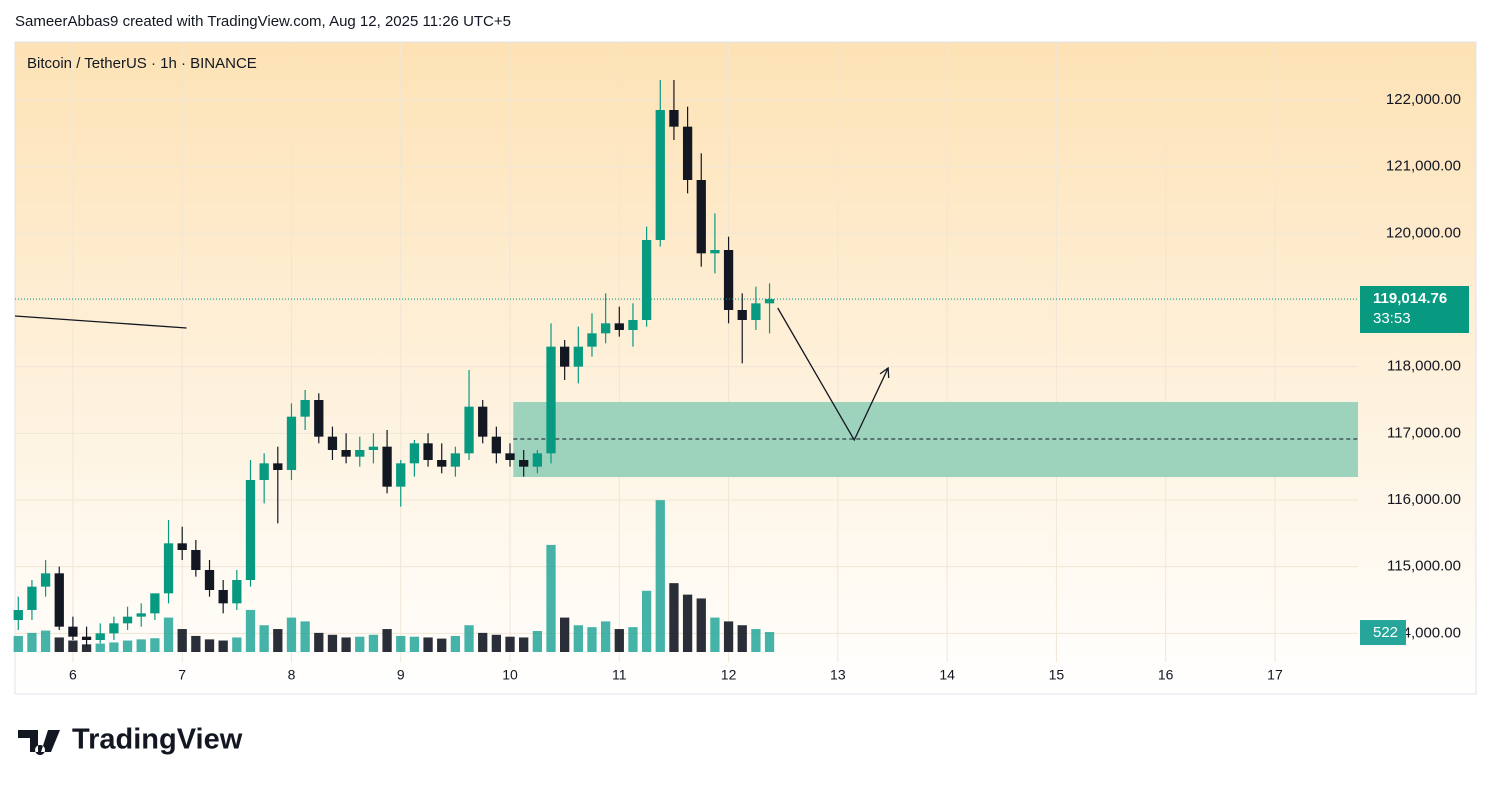 The image size is (1491, 785). I want to click on y-tick-label: 122,000.00, so click(1423, 99).